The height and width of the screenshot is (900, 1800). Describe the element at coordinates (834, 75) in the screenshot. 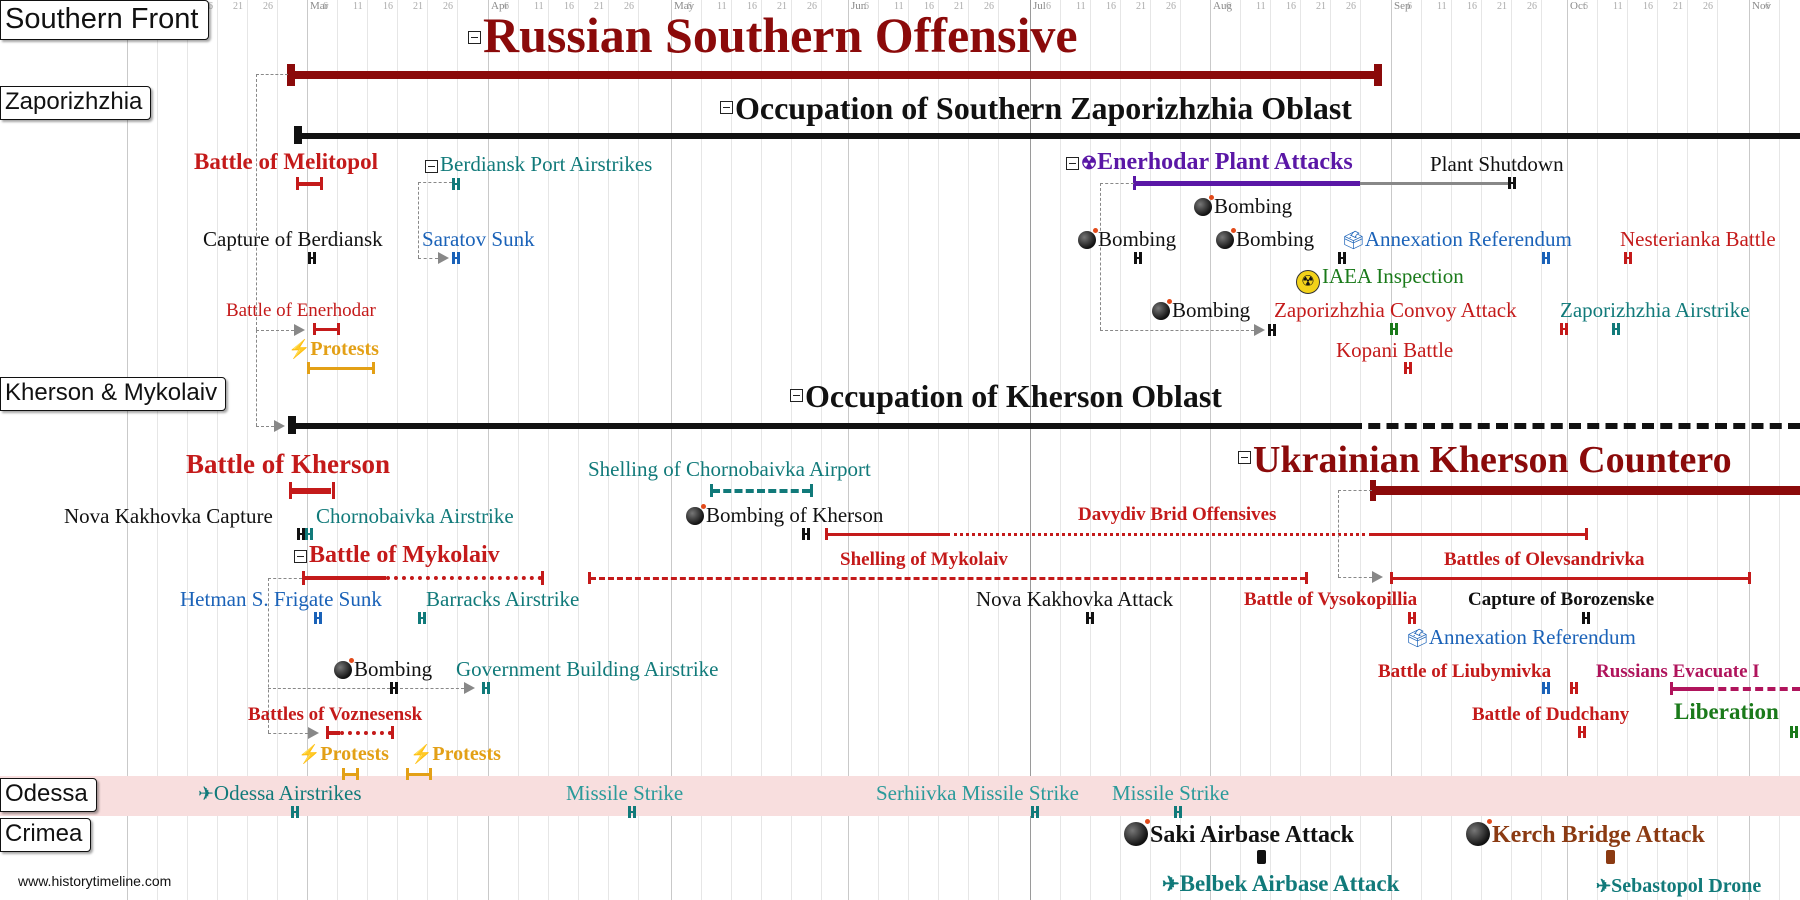

I see `russian-southern-offensive-bar` at that location.